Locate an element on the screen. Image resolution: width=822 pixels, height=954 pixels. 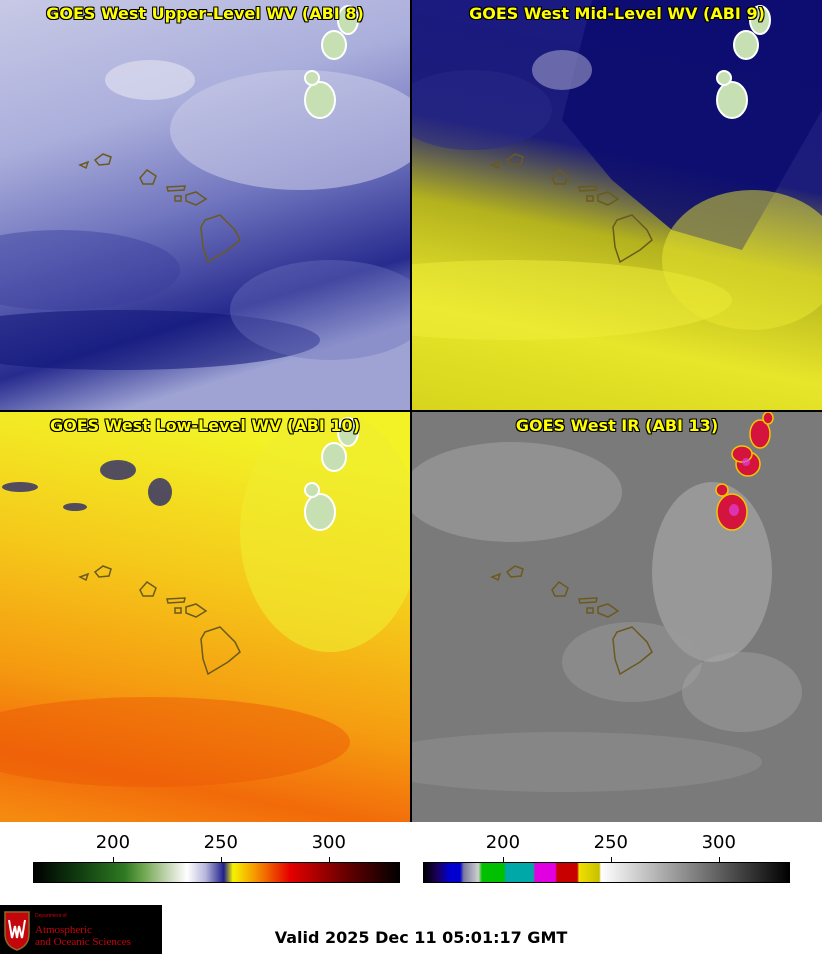
logo-line-2: and Oceanic Sciences is located at coordinates (83, 942).